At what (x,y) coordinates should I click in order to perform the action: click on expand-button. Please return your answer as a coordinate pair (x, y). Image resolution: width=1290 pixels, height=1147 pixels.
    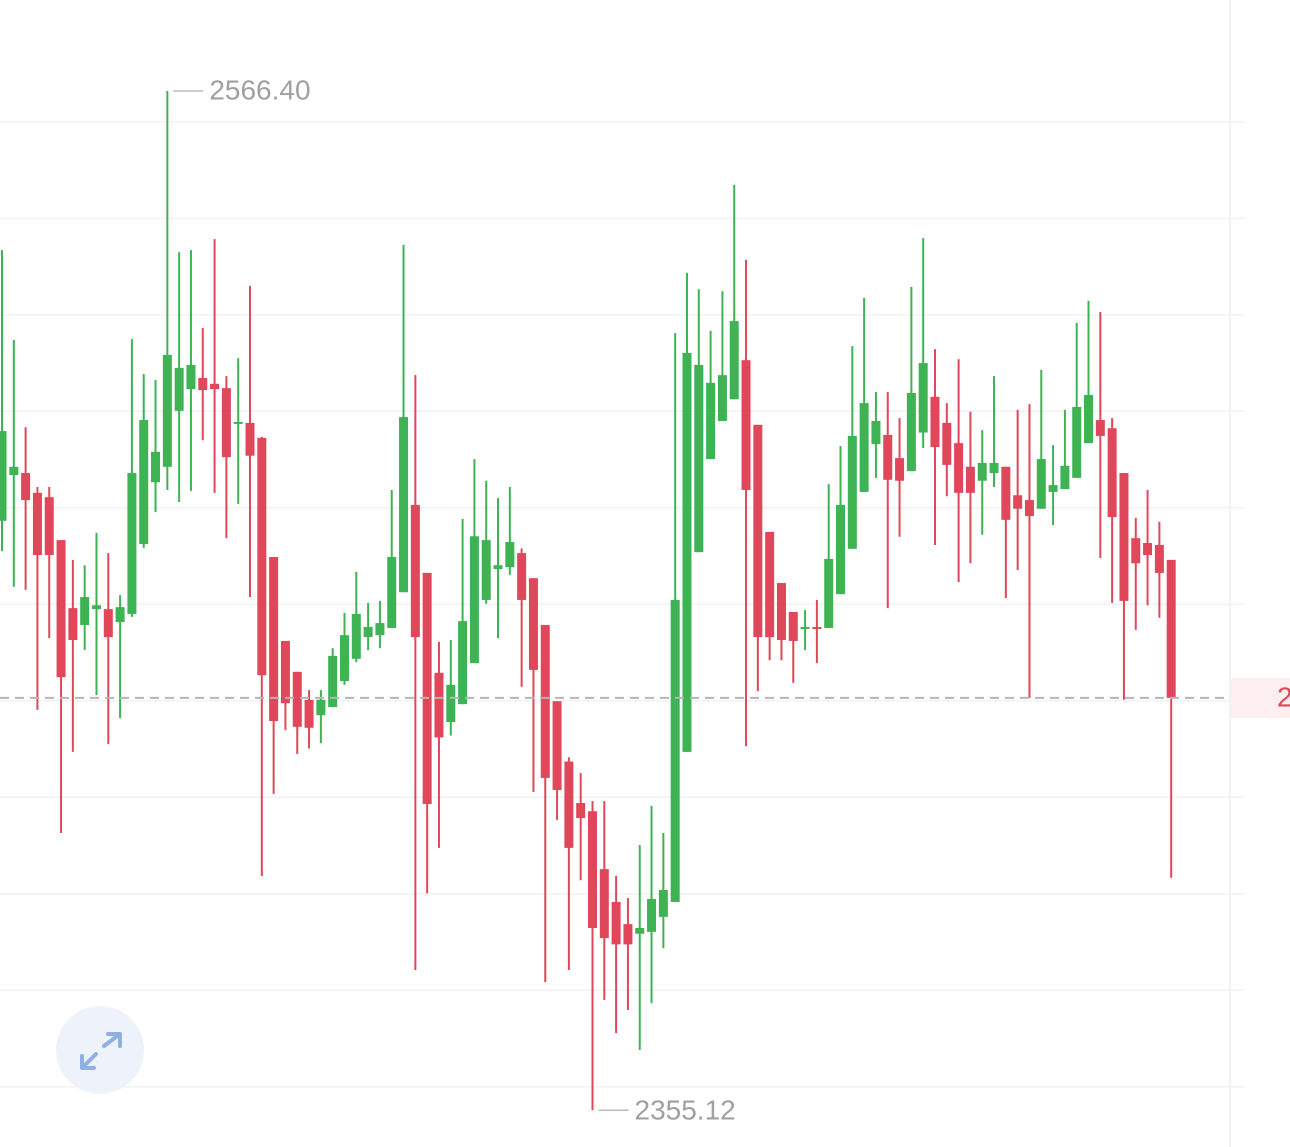
    Looking at the image, I should click on (100, 1050).